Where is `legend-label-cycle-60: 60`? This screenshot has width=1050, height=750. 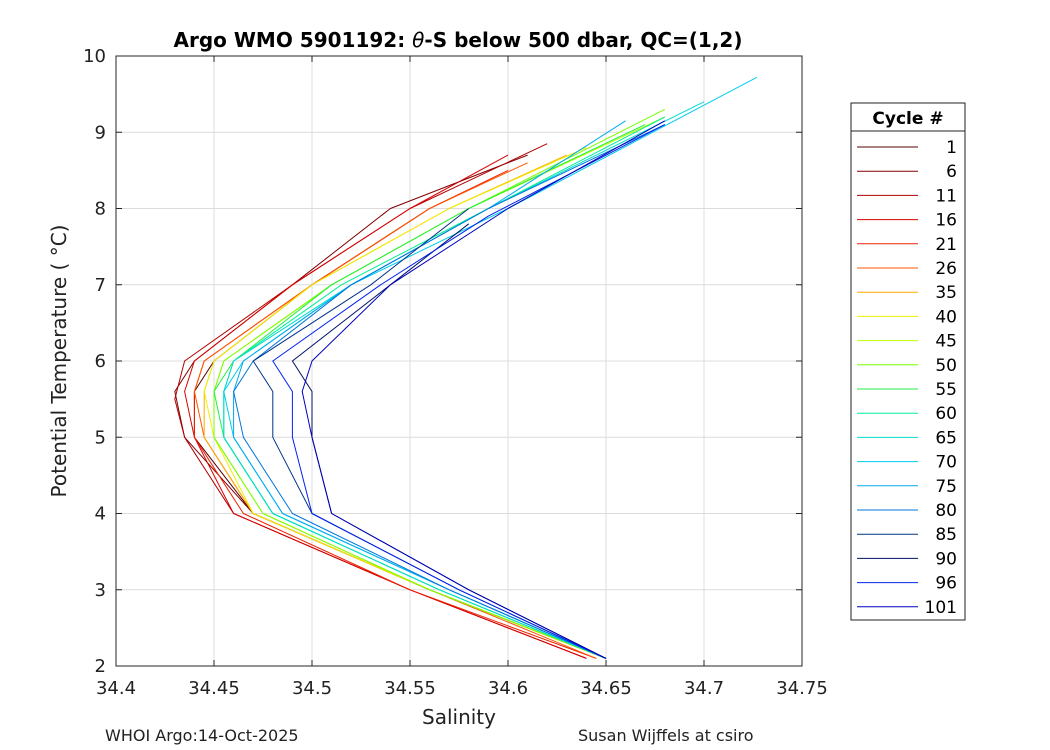
legend-label-cycle-60: 60 is located at coordinates (946, 414).